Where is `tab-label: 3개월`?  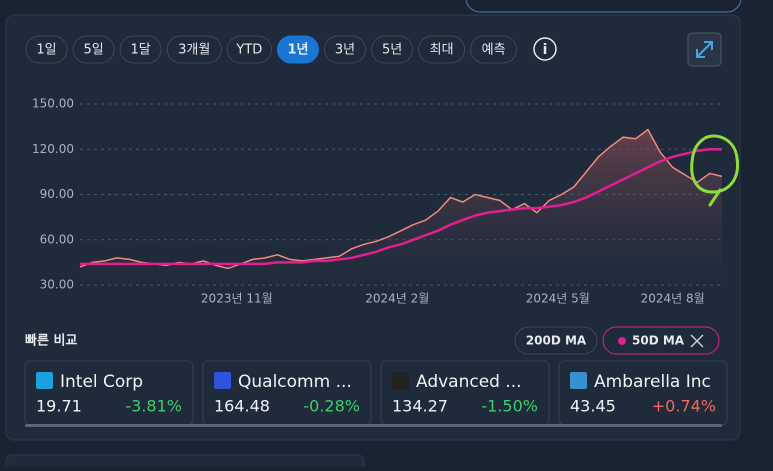 tab-label: 3개월 is located at coordinates (194, 50).